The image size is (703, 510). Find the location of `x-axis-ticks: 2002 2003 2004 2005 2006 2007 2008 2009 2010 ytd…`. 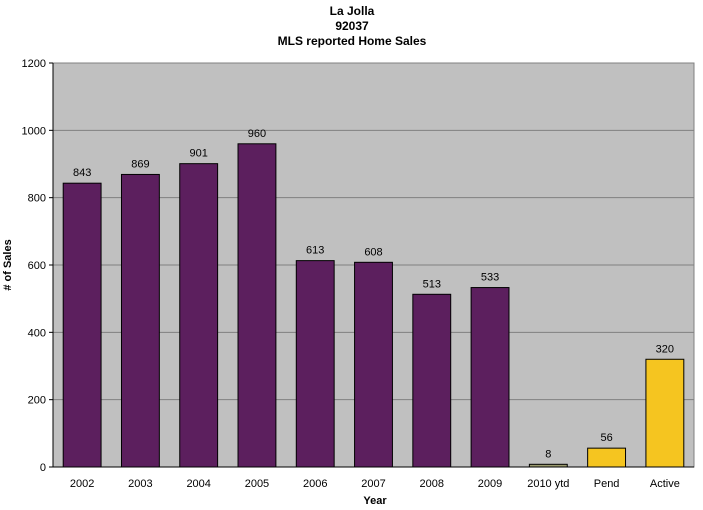

x-axis-ticks: 2002 2003 2004 2005 2006 2007 2008 2009 2010 ytd… is located at coordinates (375, 484).